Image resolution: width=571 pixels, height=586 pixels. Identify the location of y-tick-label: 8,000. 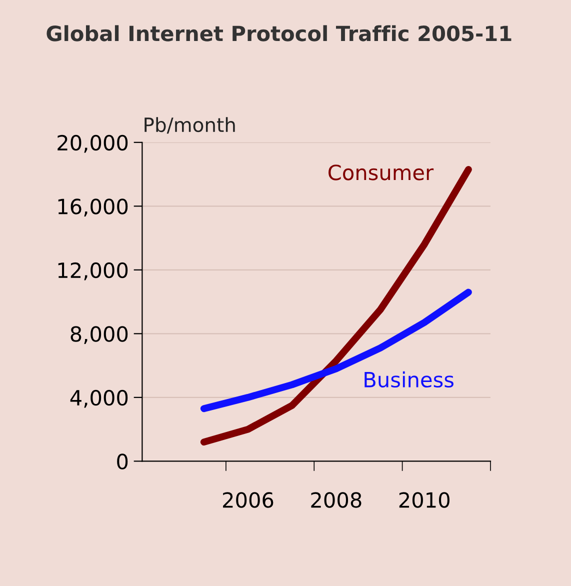
(99, 335).